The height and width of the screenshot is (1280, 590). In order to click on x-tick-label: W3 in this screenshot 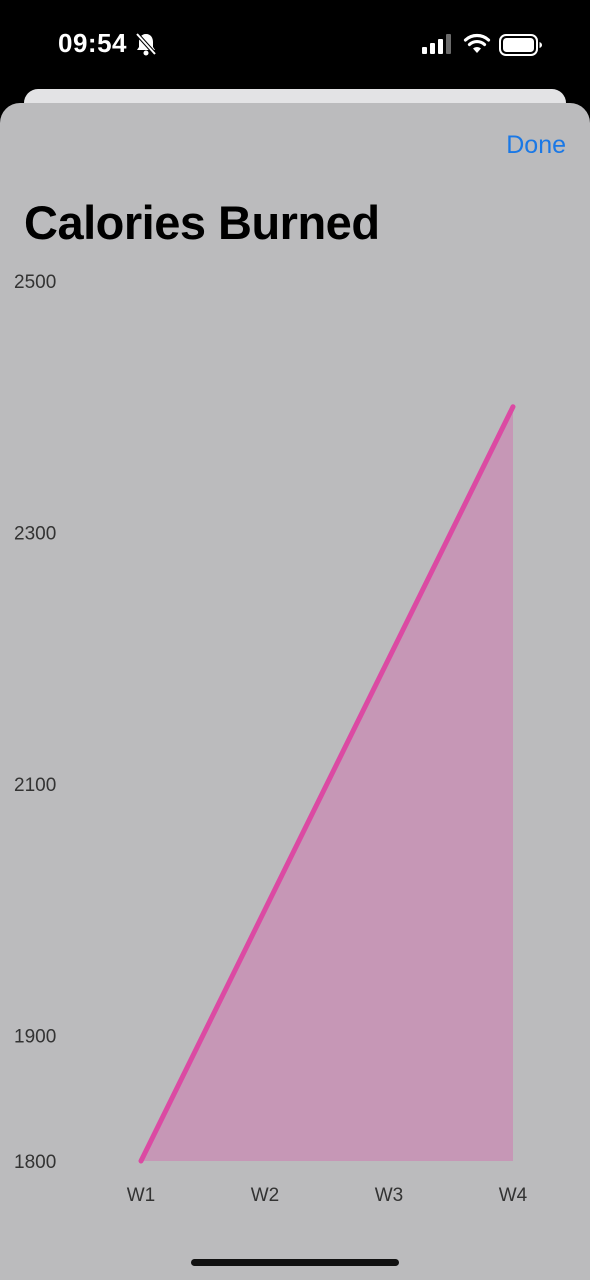, I will do `click(389, 1195)`.